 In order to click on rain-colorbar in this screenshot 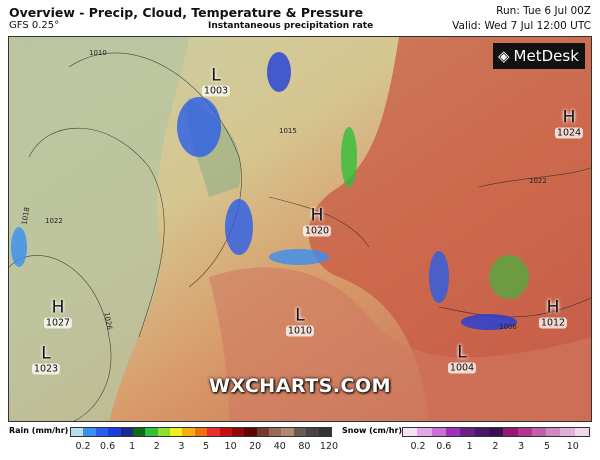, I will do `click(201, 432)`.